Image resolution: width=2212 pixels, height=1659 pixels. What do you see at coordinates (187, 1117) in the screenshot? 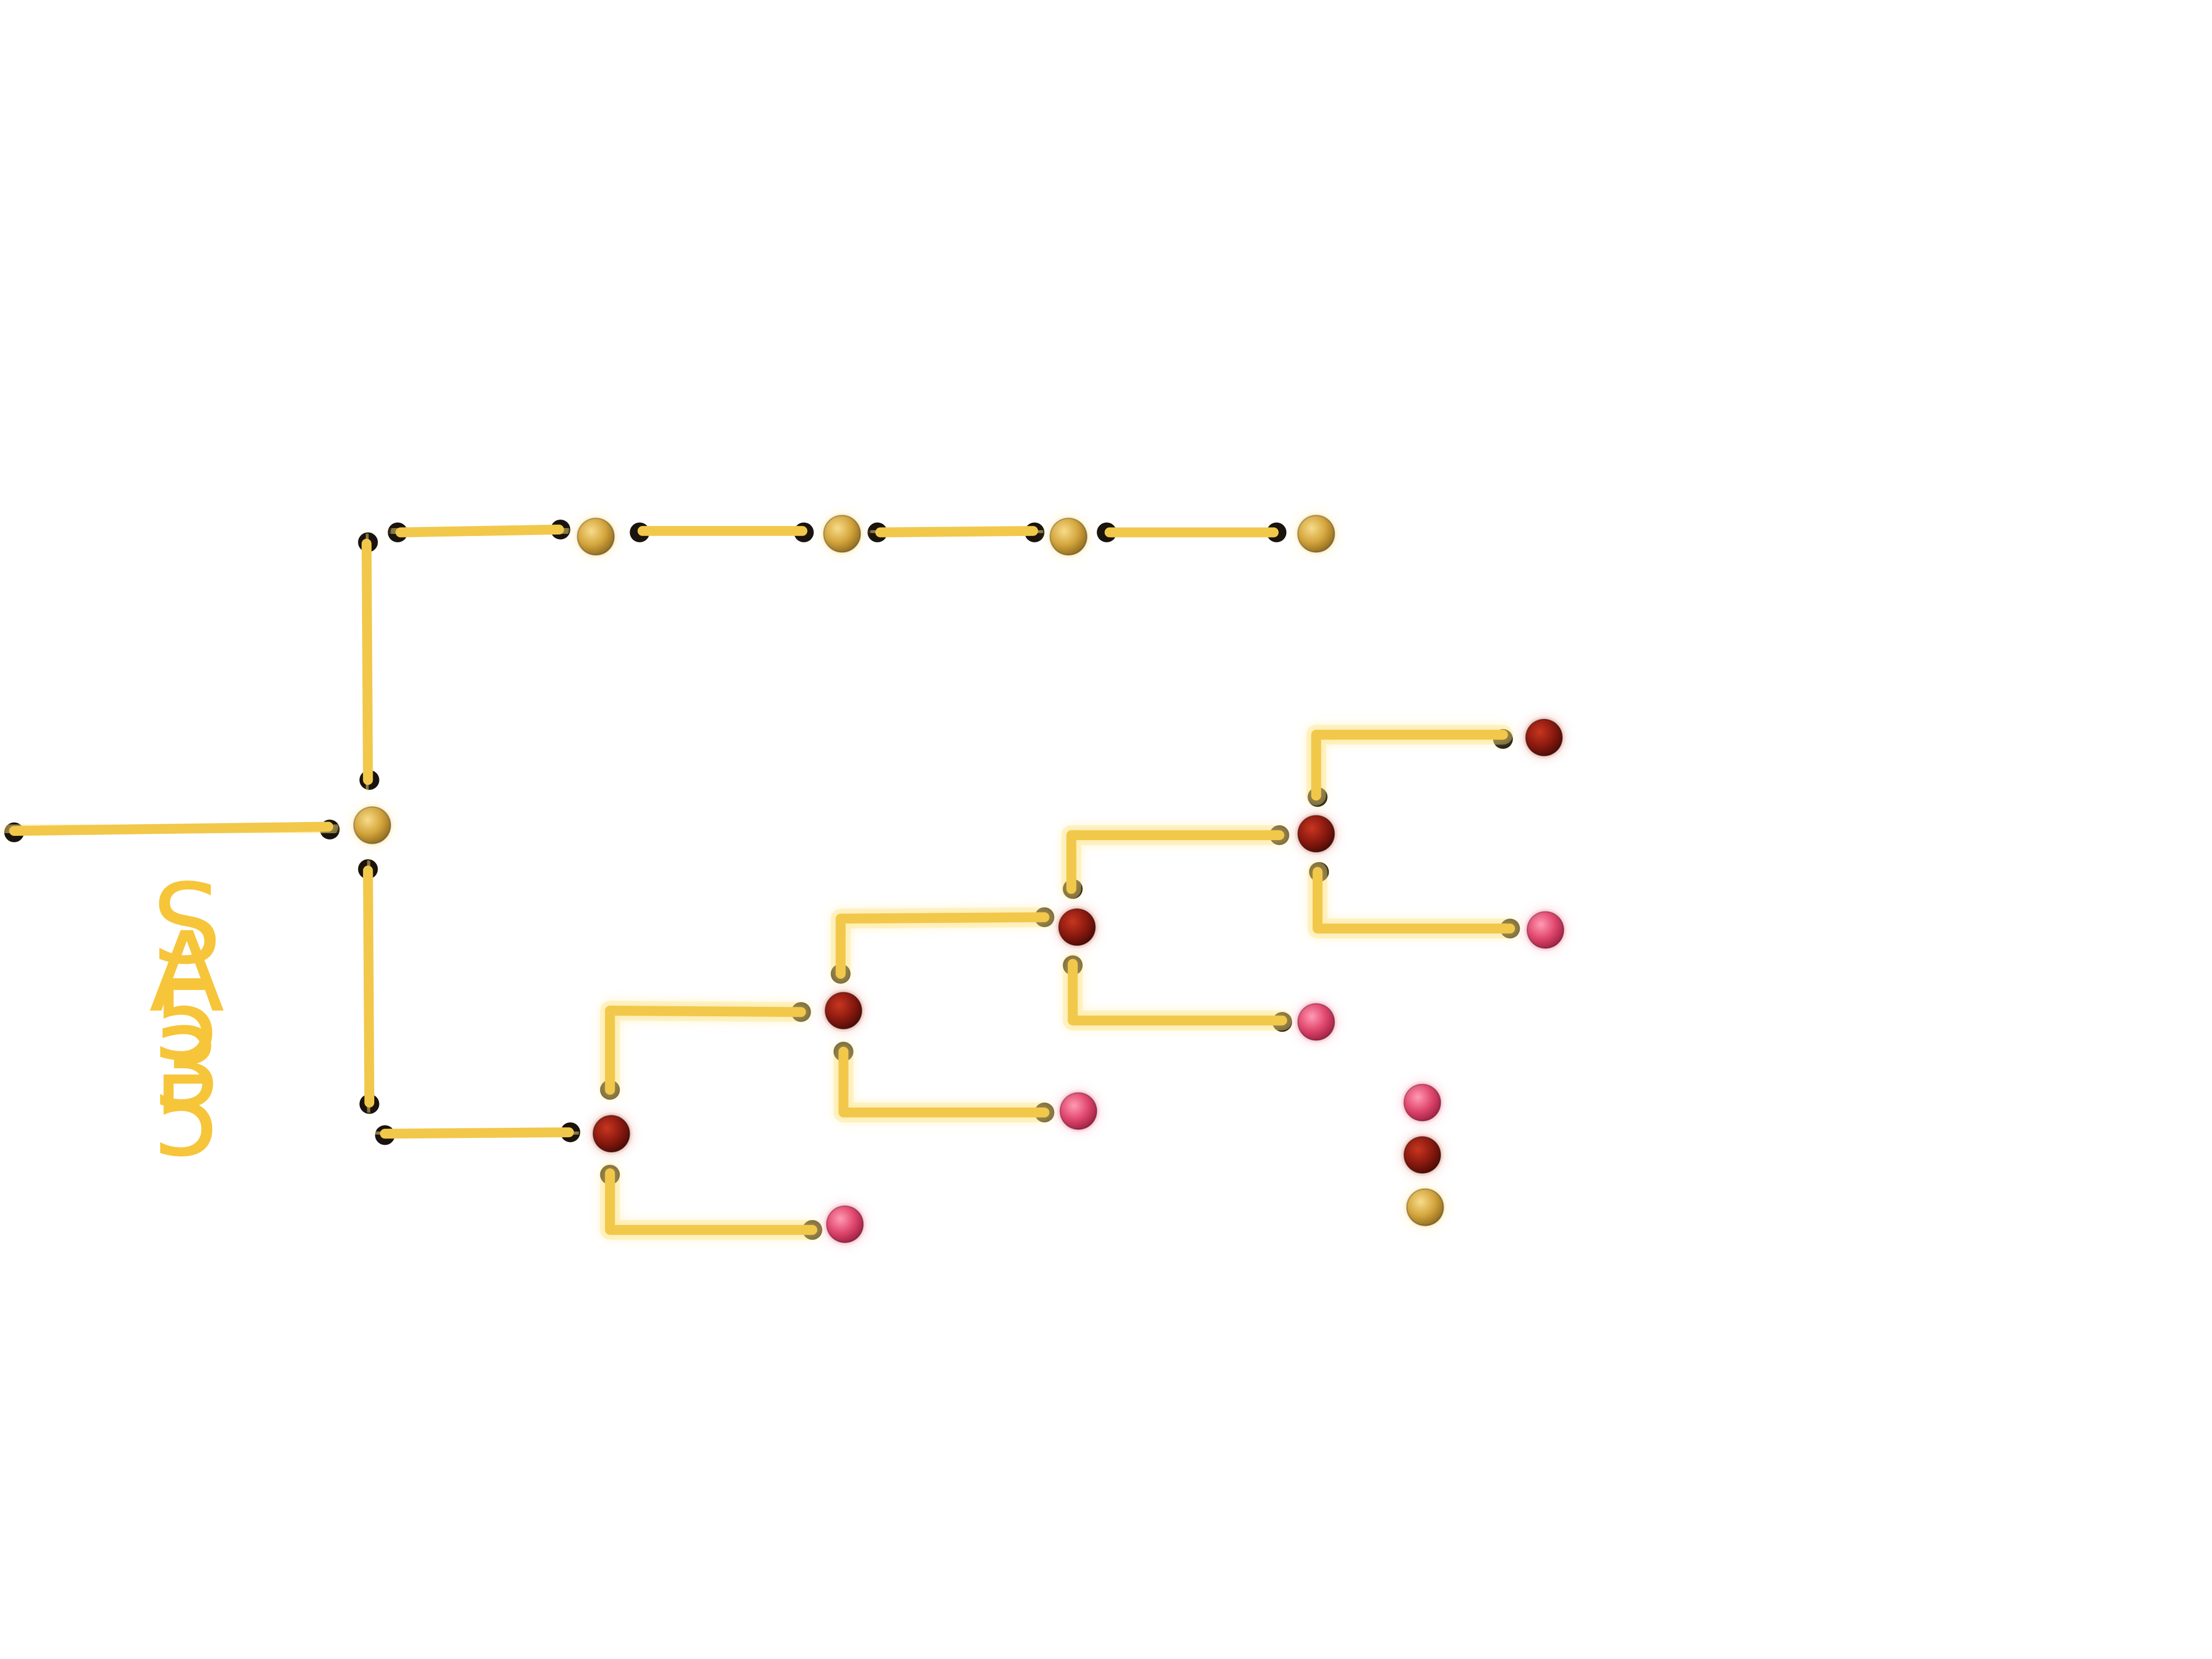
I see `label-char-5b: 5` at bounding box center [187, 1117].